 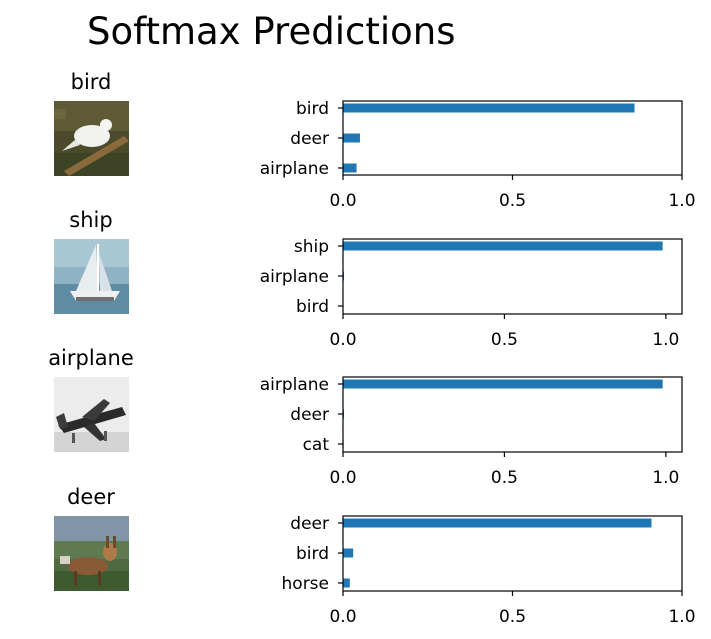 What do you see at coordinates (348, 553) in the screenshot?
I see `bar-4-bird` at bounding box center [348, 553].